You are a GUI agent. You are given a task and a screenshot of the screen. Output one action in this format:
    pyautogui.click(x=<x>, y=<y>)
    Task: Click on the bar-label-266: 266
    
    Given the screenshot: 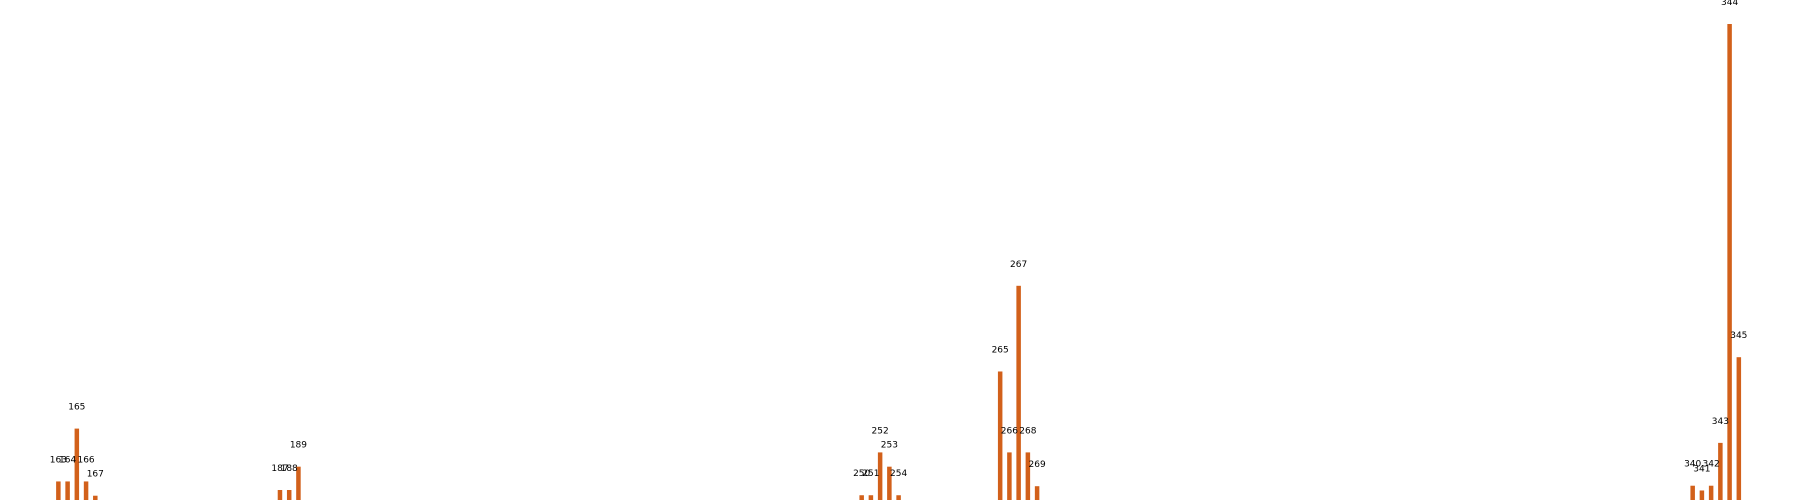 What is the action you would take?
    pyautogui.click(x=1009, y=431)
    